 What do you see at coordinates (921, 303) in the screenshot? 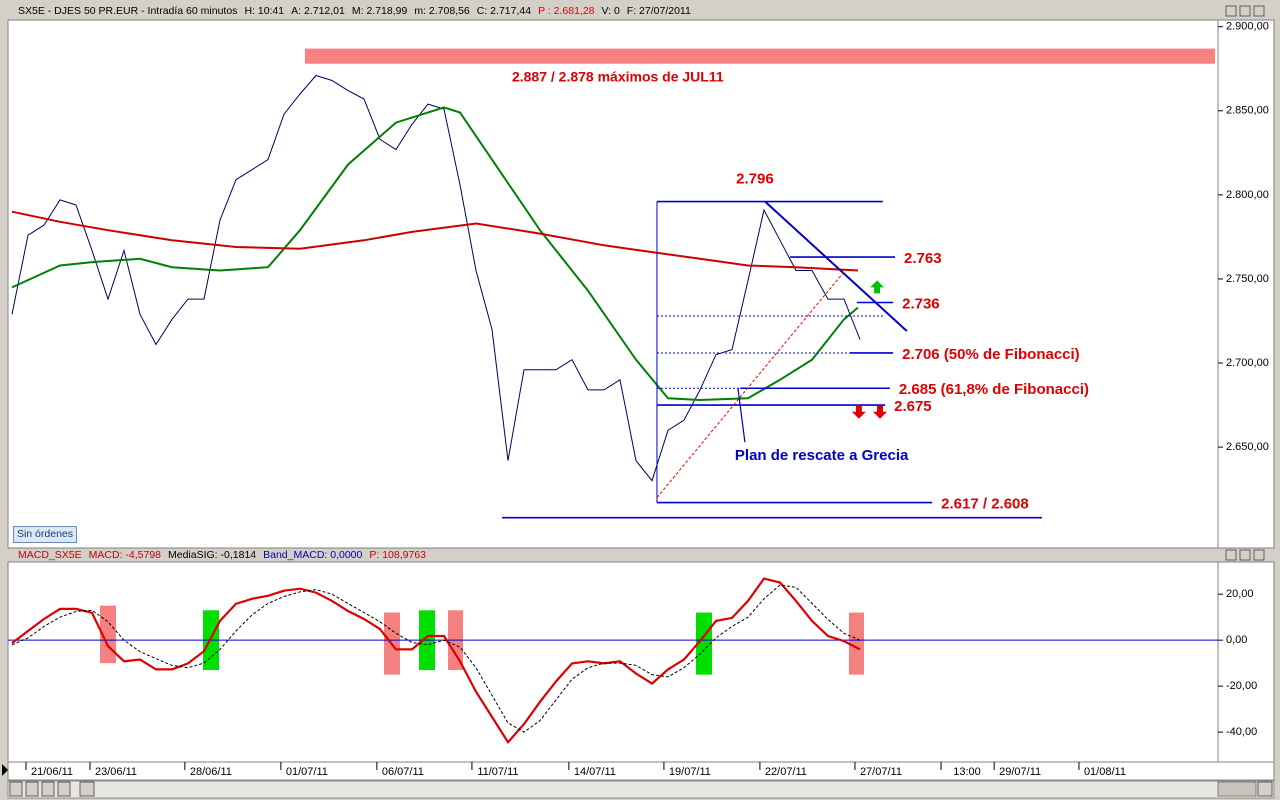
I see `level-label: 2.736` at bounding box center [921, 303].